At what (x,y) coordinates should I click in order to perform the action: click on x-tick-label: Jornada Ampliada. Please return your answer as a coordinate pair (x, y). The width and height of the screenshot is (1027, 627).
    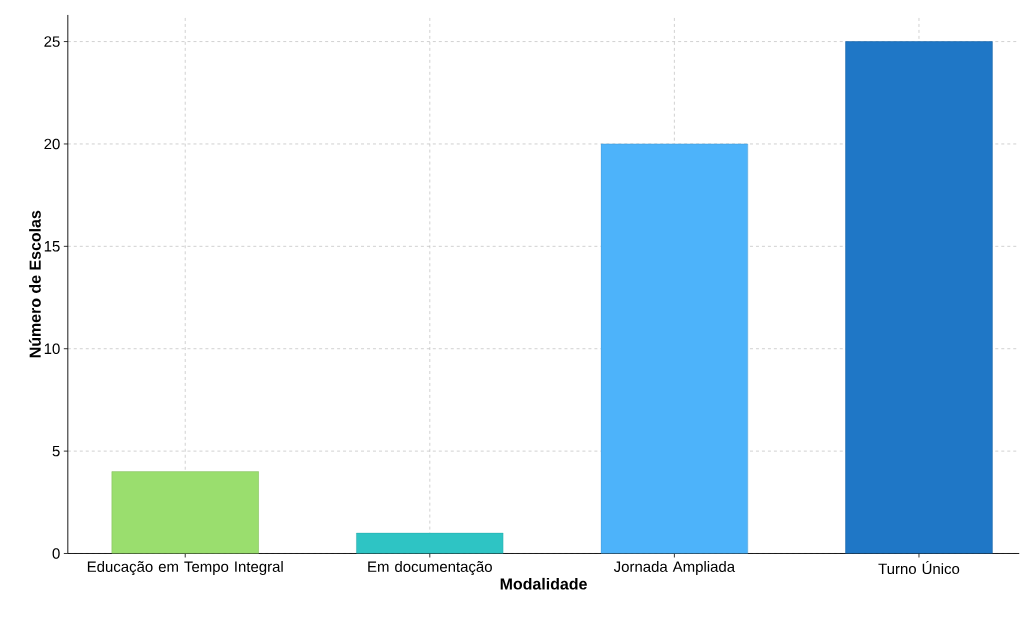
    Looking at the image, I should click on (674, 567).